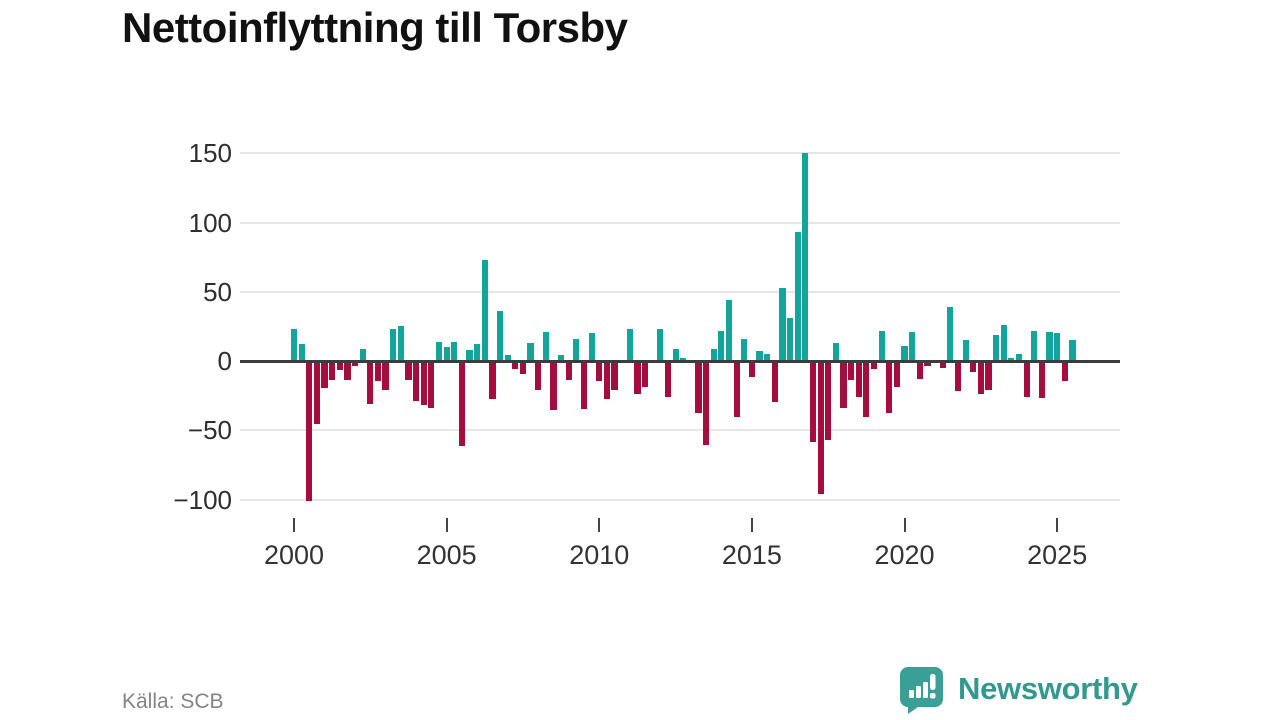  What do you see at coordinates (774, 382) in the screenshot?
I see `bar-2015q4` at bounding box center [774, 382].